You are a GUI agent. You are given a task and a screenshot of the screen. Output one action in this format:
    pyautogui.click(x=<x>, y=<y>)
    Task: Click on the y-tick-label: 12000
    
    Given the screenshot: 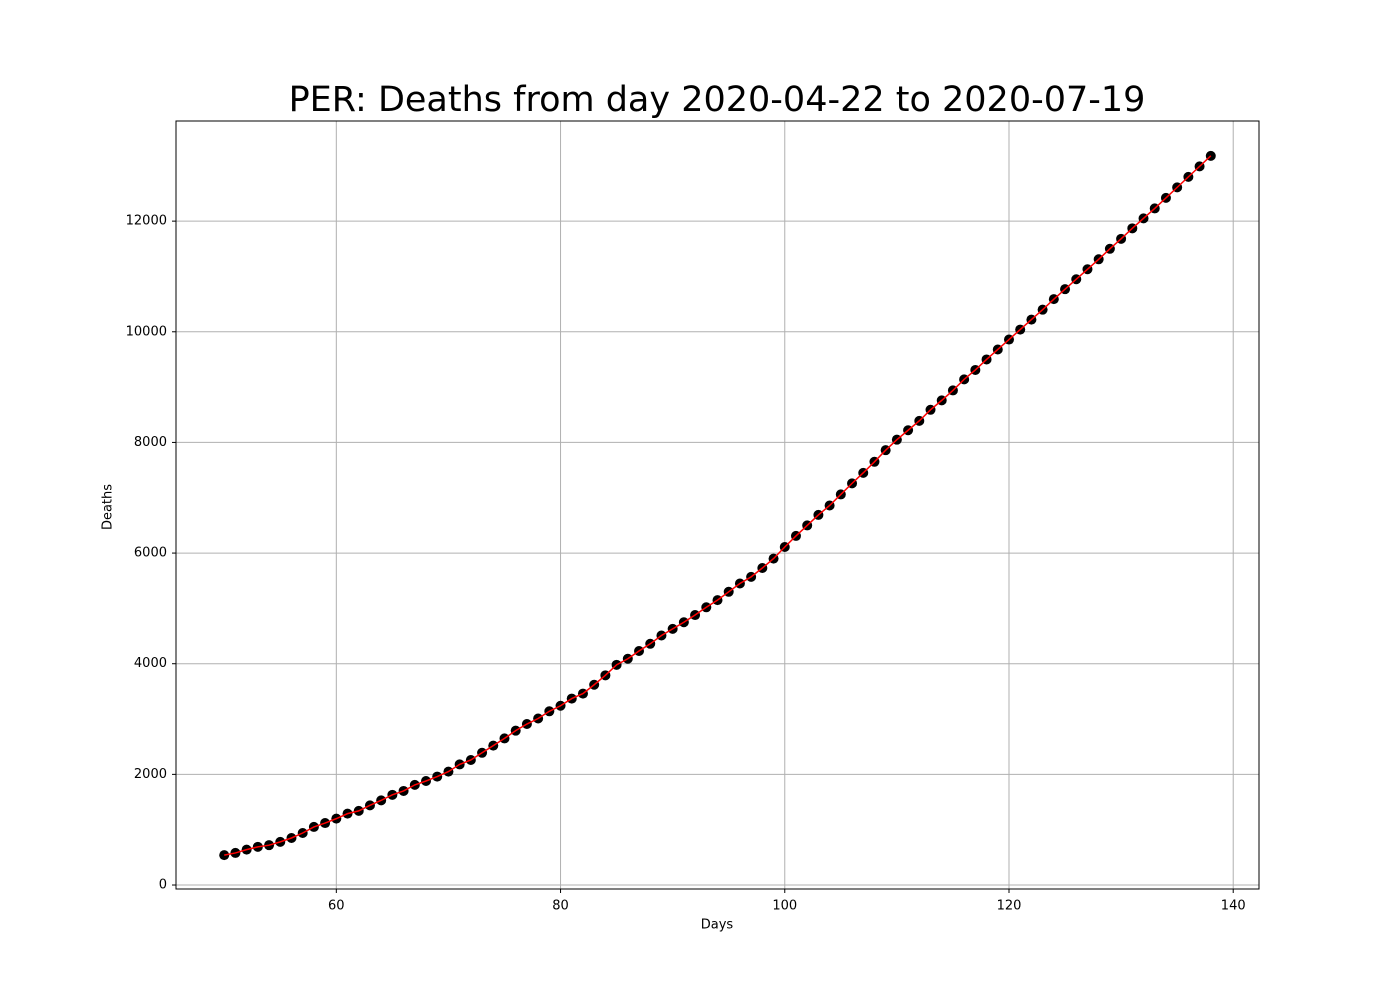 What is the action you would take?
    pyautogui.click(x=146, y=221)
    